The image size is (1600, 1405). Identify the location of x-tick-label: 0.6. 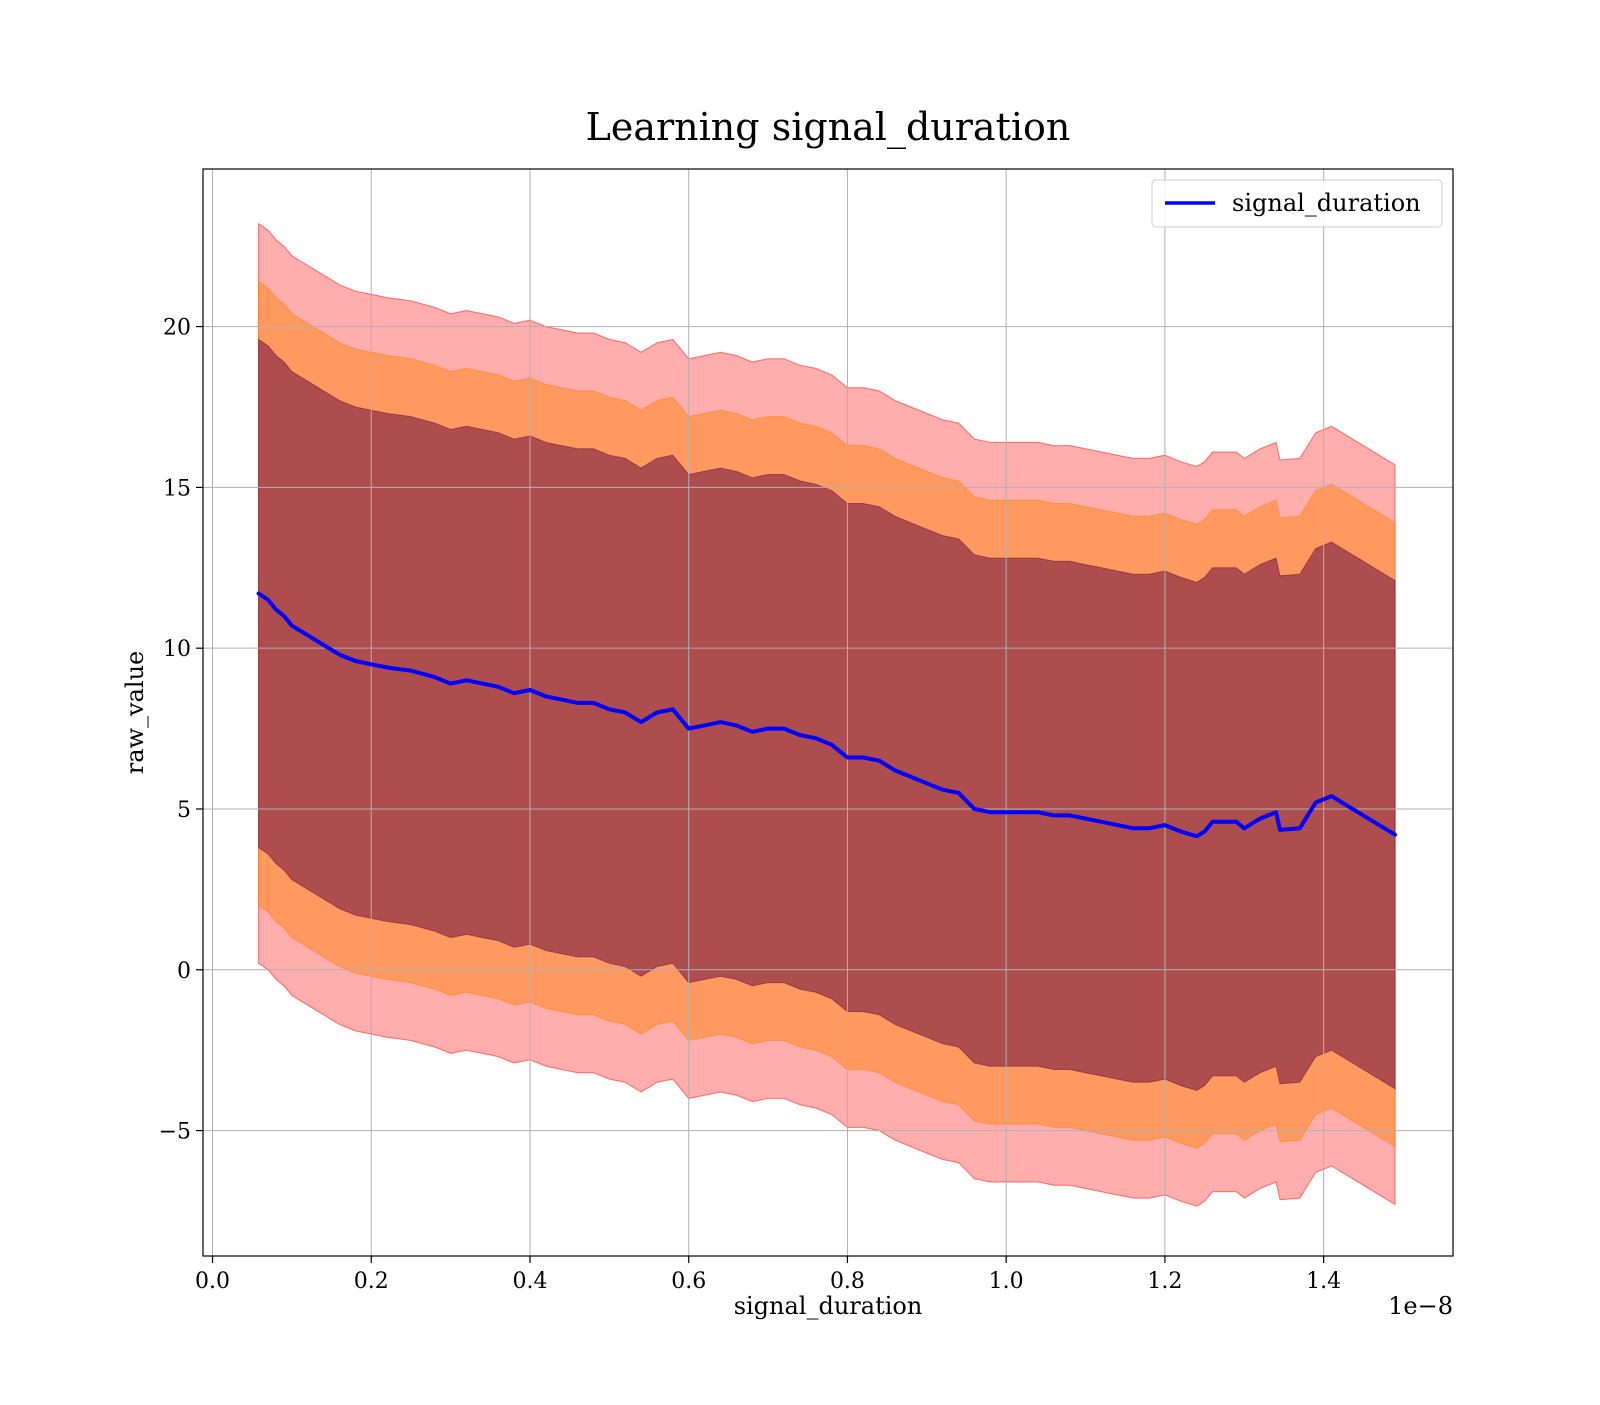
(688, 1281).